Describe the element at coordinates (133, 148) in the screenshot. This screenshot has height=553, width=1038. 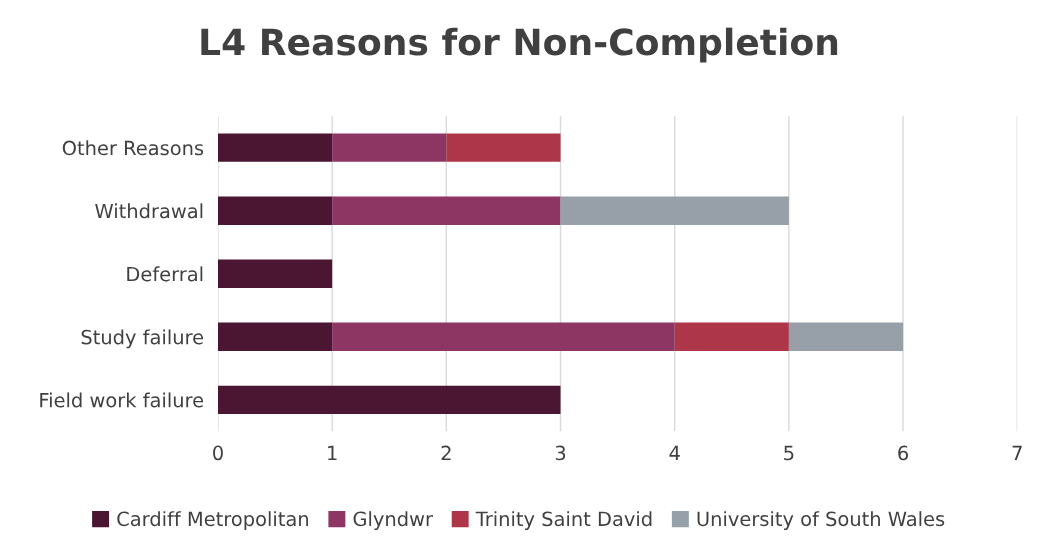
I see `y-tick-label: Other Reasons` at that location.